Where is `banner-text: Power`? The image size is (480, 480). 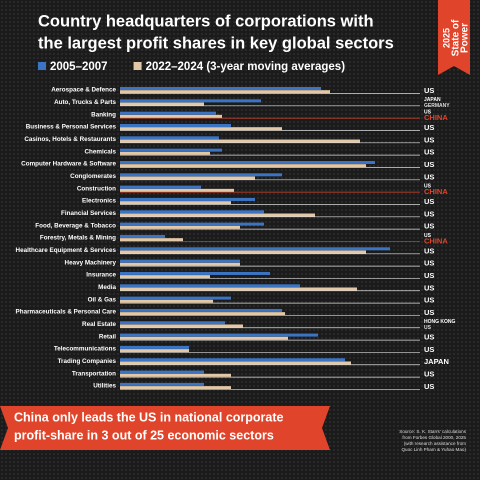
banner-text: Power is located at coordinates (465, 38).